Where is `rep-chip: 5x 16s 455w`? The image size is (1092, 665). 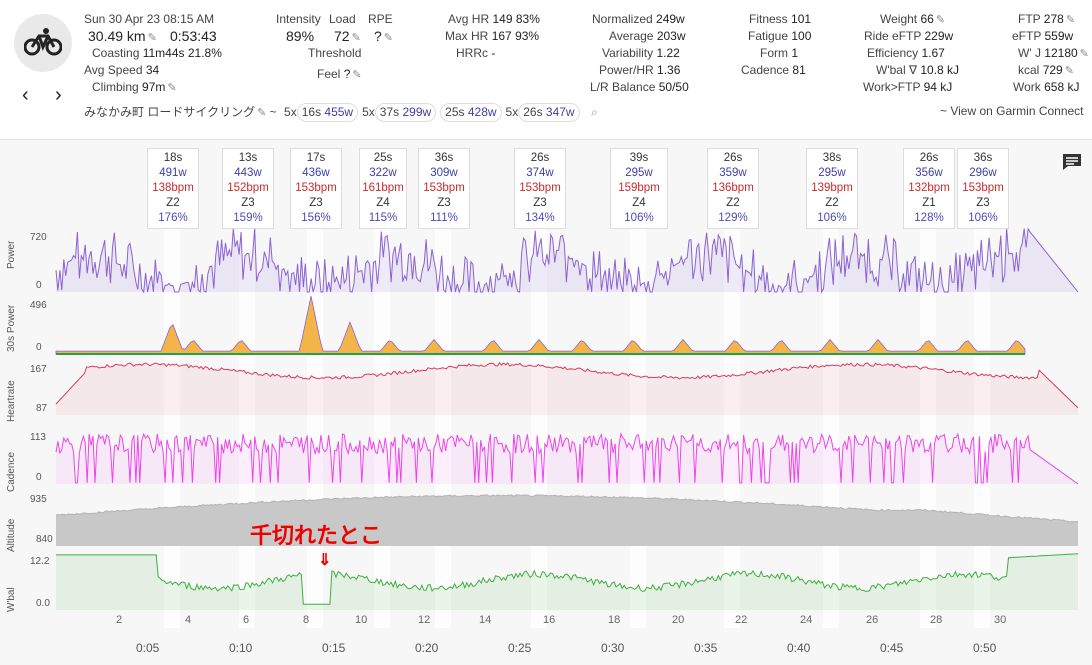 rep-chip: 5x 16s 455w is located at coordinates (321, 112).